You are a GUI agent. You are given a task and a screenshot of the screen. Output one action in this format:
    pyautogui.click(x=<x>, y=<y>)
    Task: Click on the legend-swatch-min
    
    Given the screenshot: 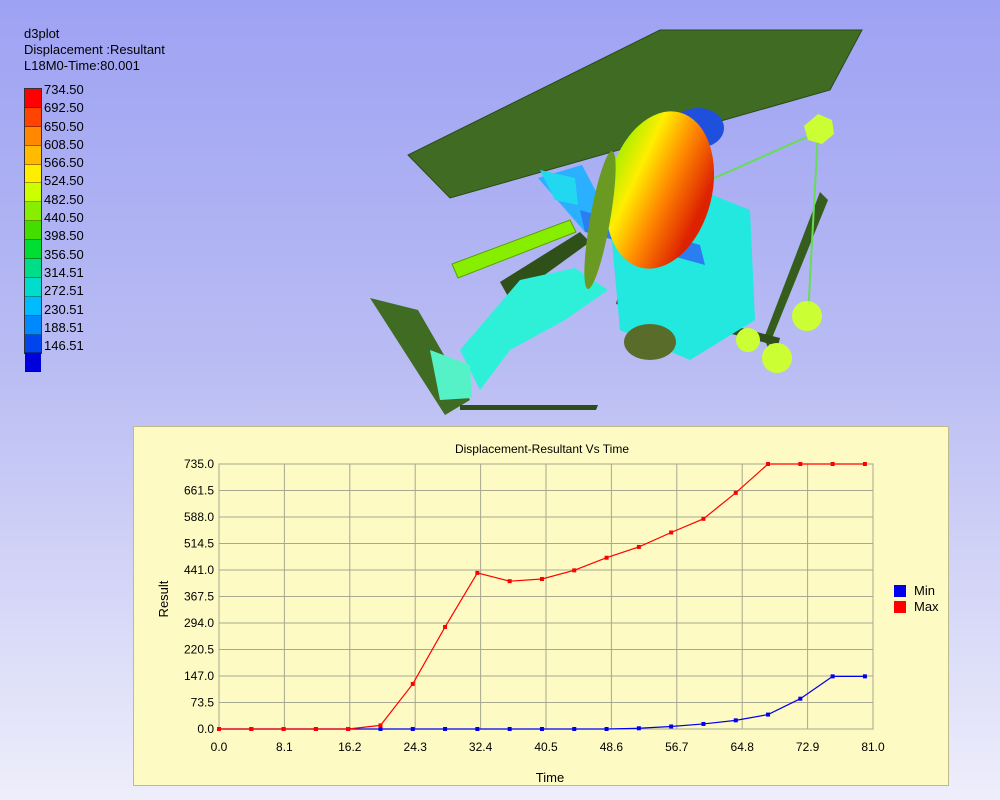 What is the action you would take?
    pyautogui.click(x=900, y=591)
    